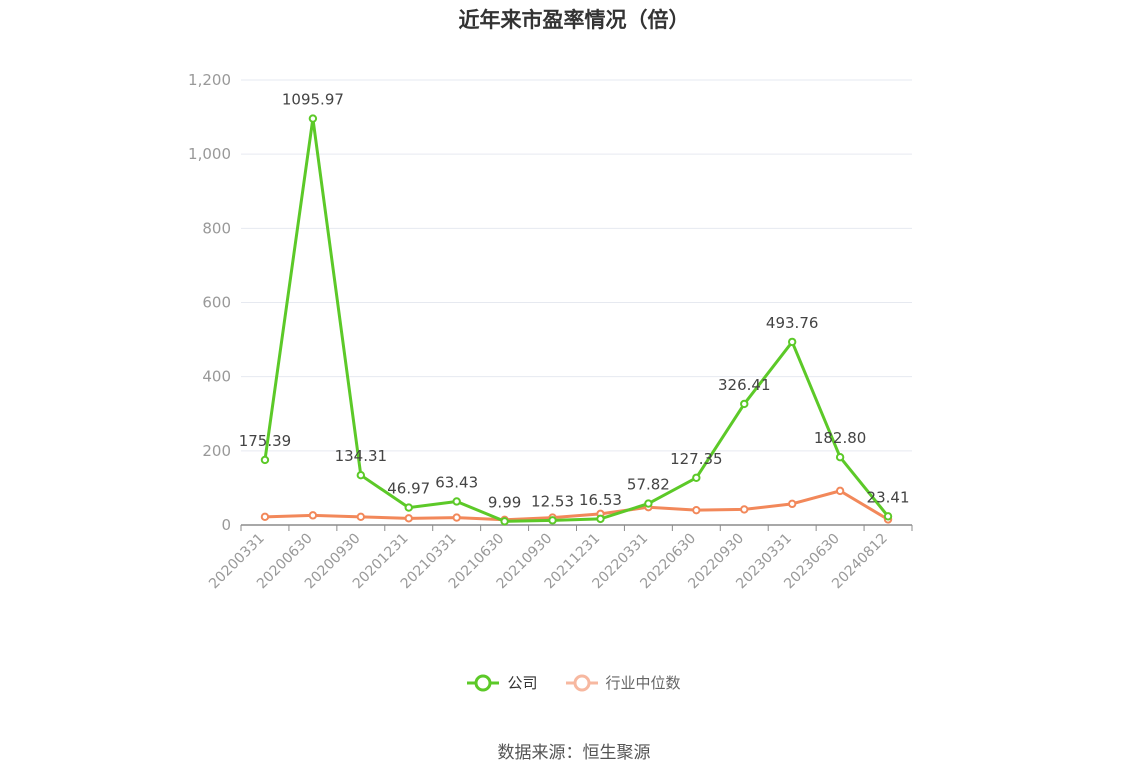 This screenshot has height=776, width=1148. What do you see at coordinates (408, 489) in the screenshot?
I see `data-label: 46.97` at bounding box center [408, 489].